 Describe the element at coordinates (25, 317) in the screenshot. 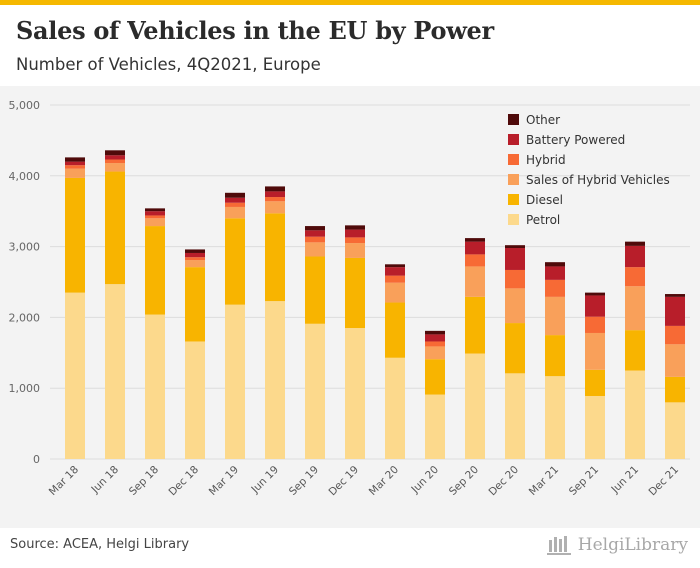

I see `y-tick-label: 2,000` at that location.